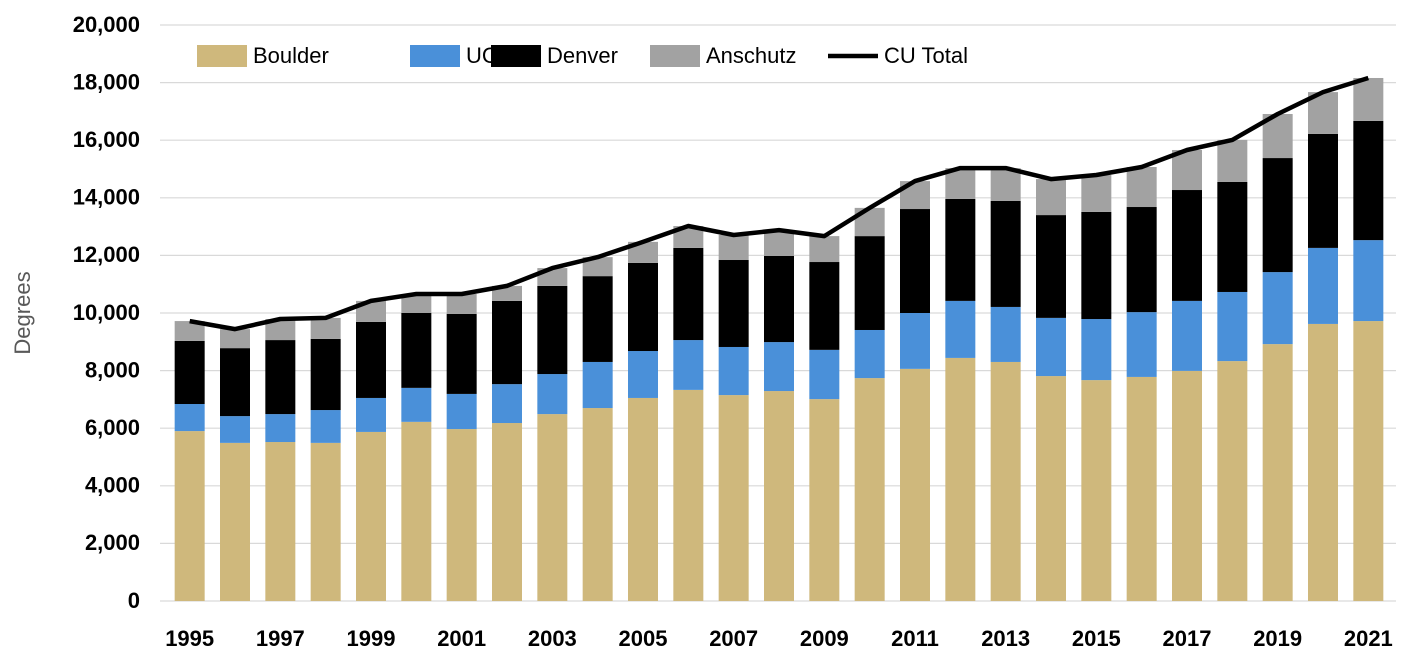  I want to click on x-tick-label: 2011, so click(915, 638).